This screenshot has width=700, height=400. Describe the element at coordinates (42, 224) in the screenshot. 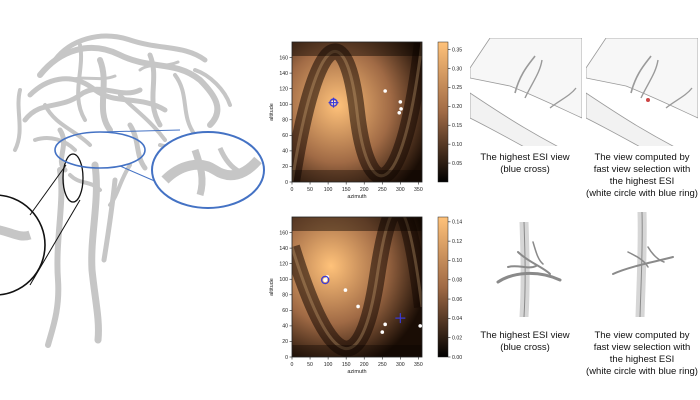

I see `black-zoom-inset` at that location.